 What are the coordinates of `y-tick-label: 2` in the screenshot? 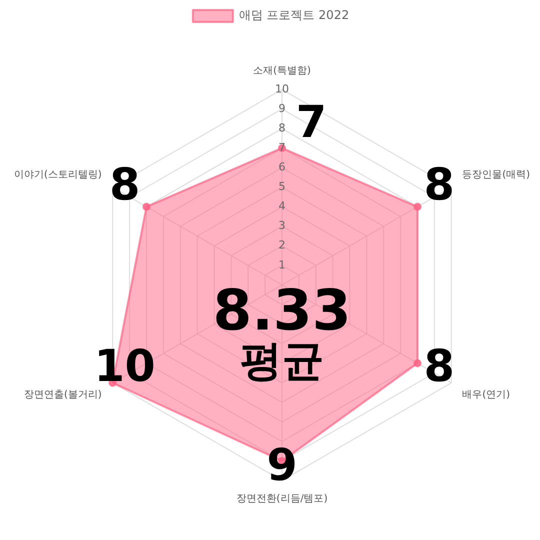 It's located at (282, 245).